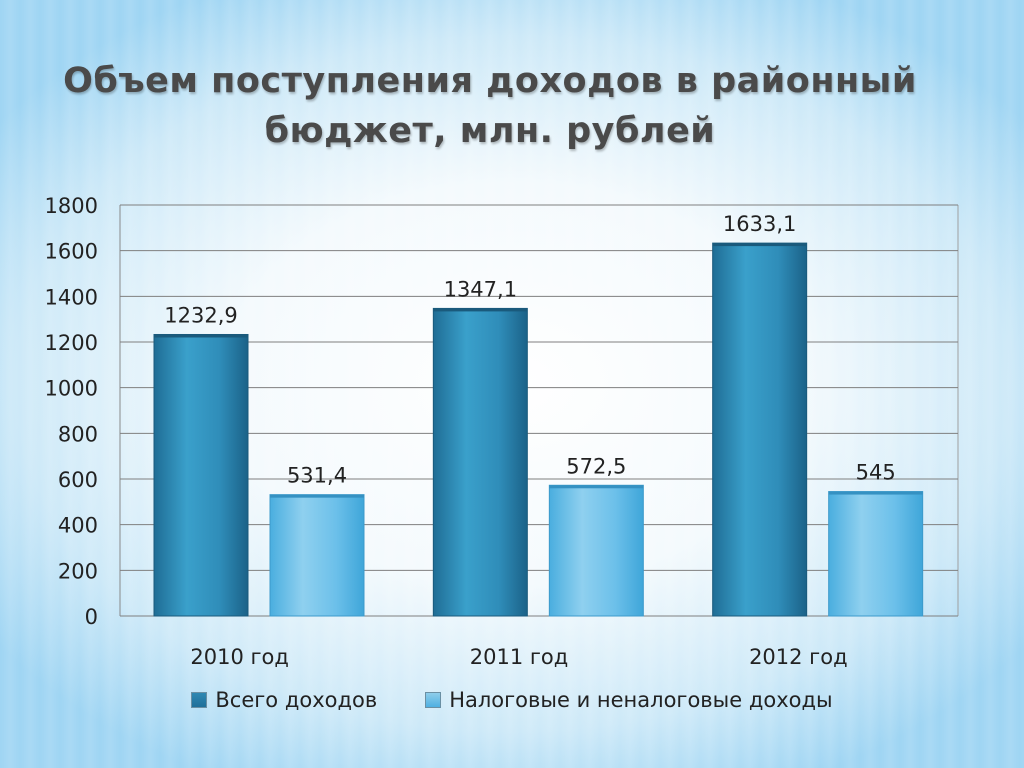 The width and height of the screenshot is (1024, 768). Describe the element at coordinates (71, 297) in the screenshot. I see `y-tick-label: 1400` at that location.